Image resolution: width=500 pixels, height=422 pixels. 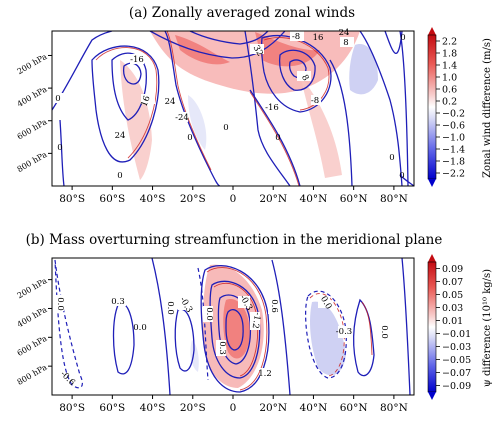 I want to click on panel-b-shade-negative-tropic, so click(x=194, y=356).